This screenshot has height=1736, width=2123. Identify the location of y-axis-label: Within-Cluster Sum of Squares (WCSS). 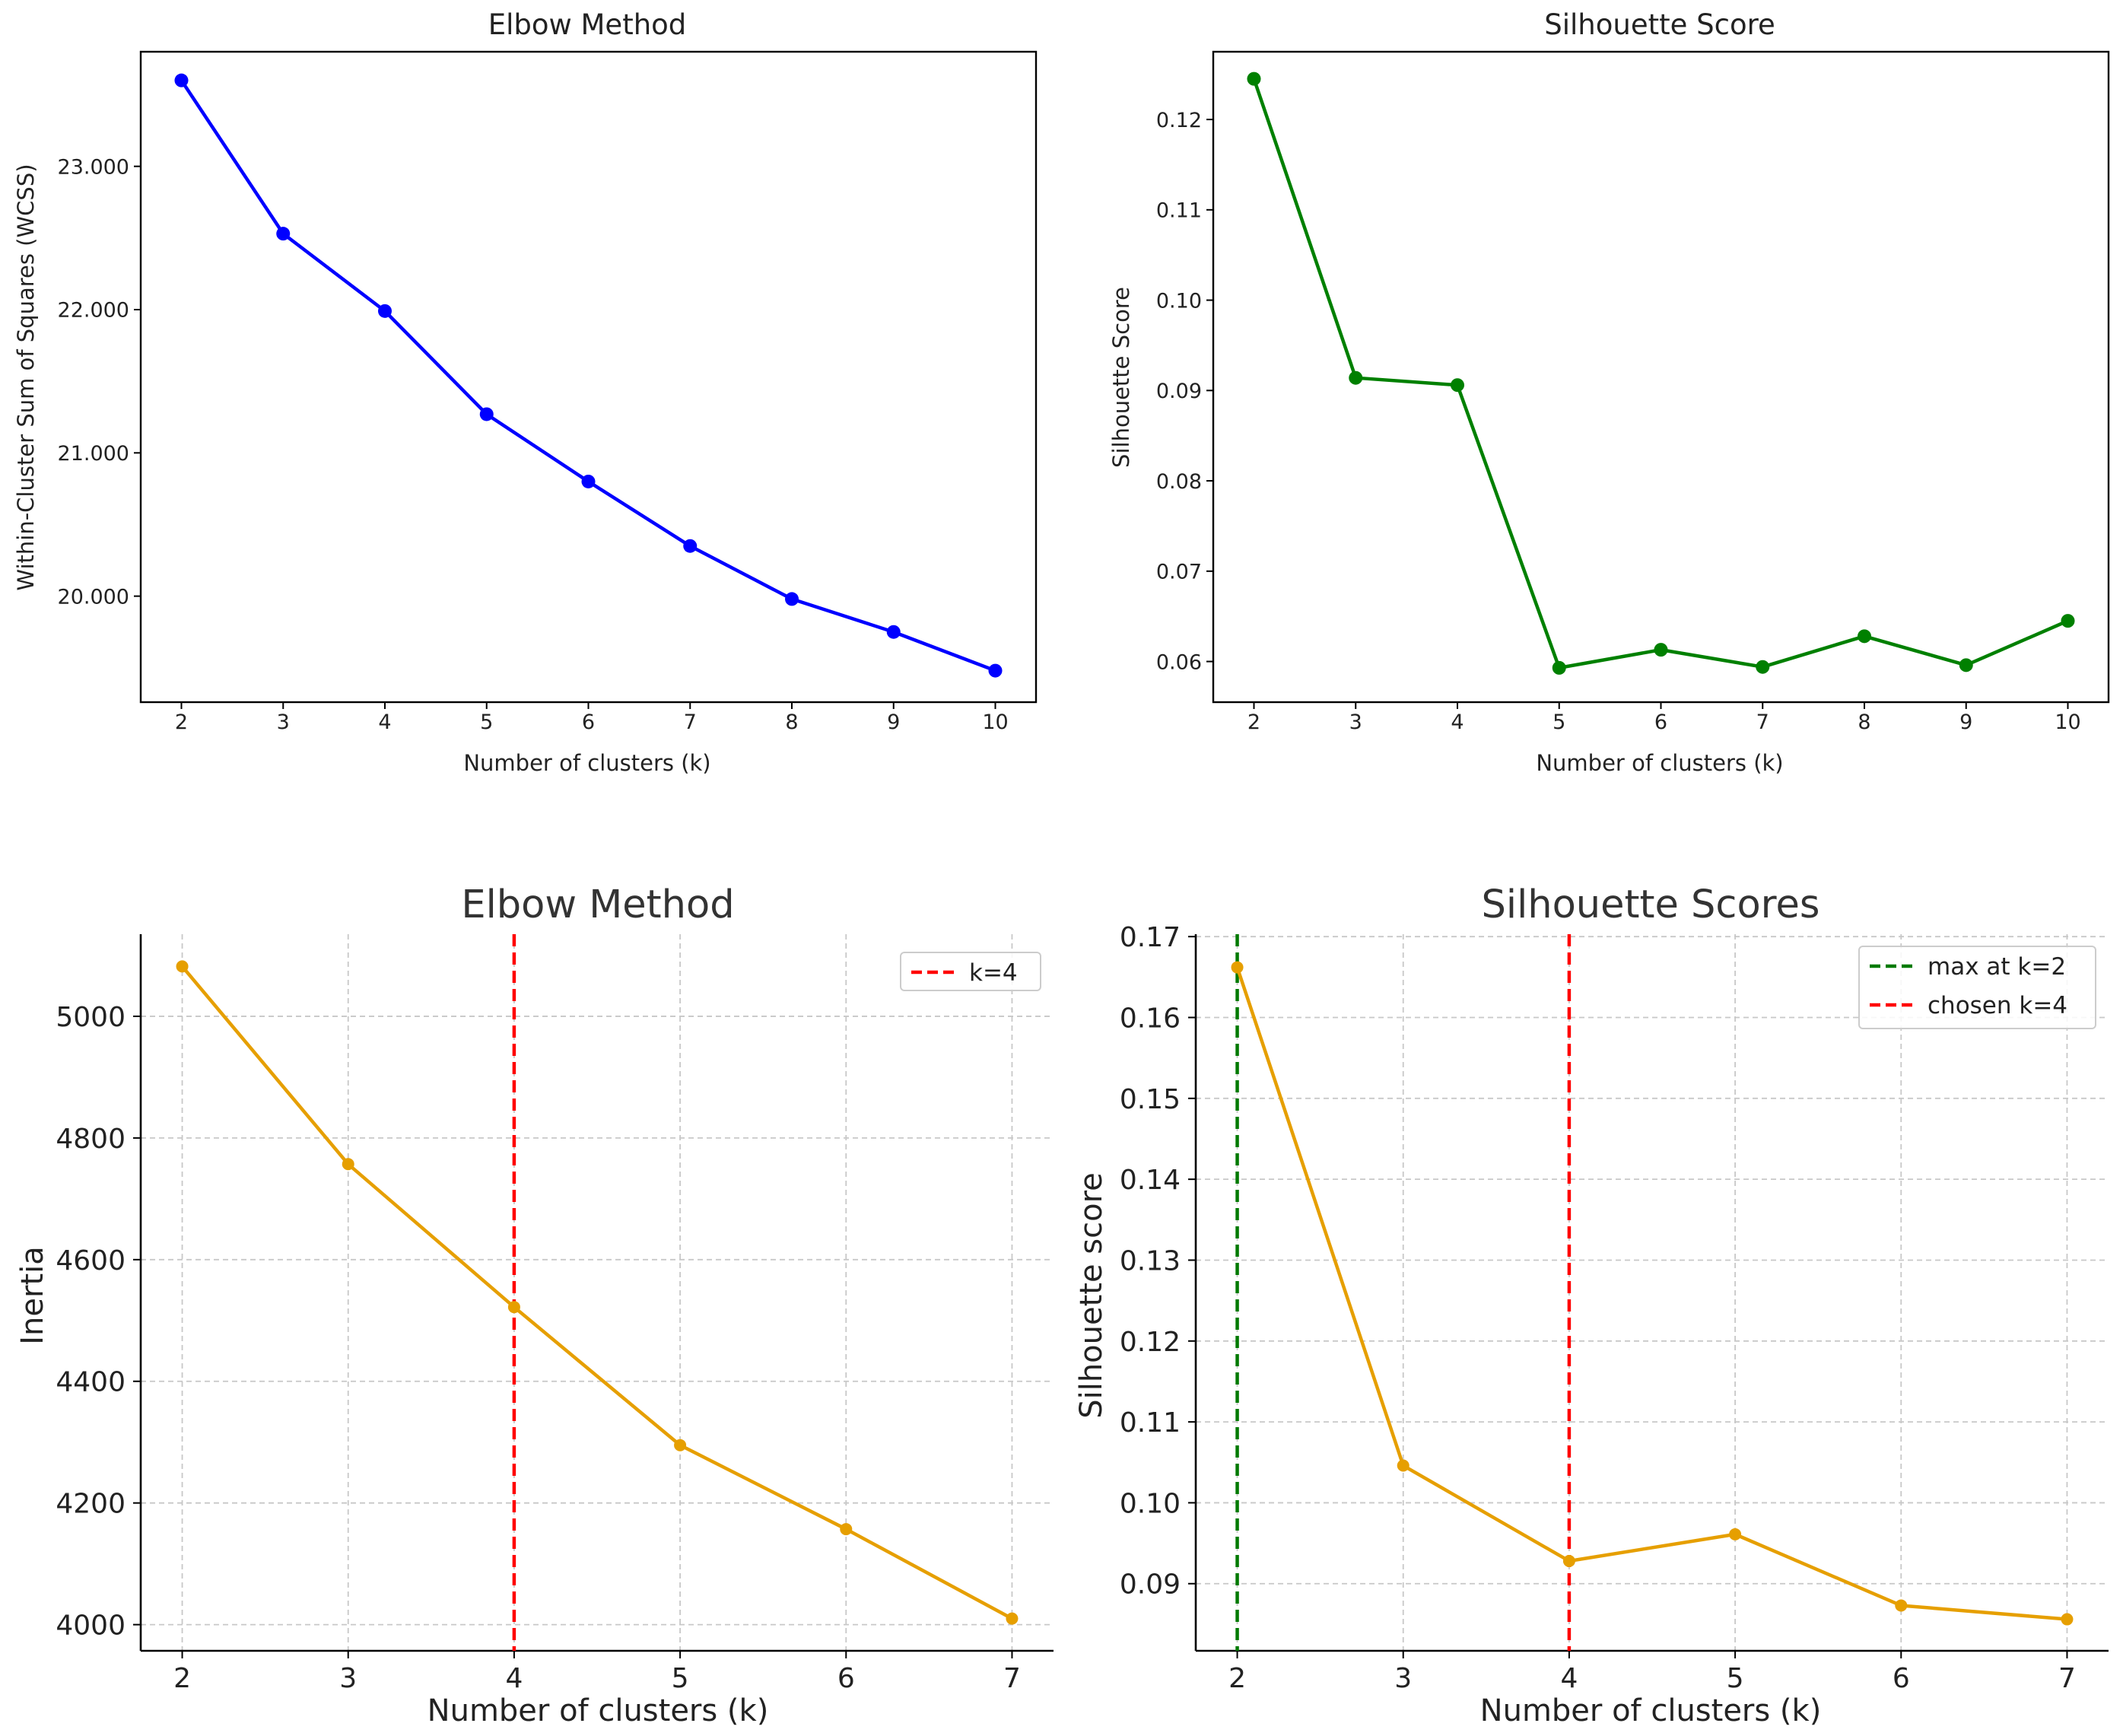
(26, 377).